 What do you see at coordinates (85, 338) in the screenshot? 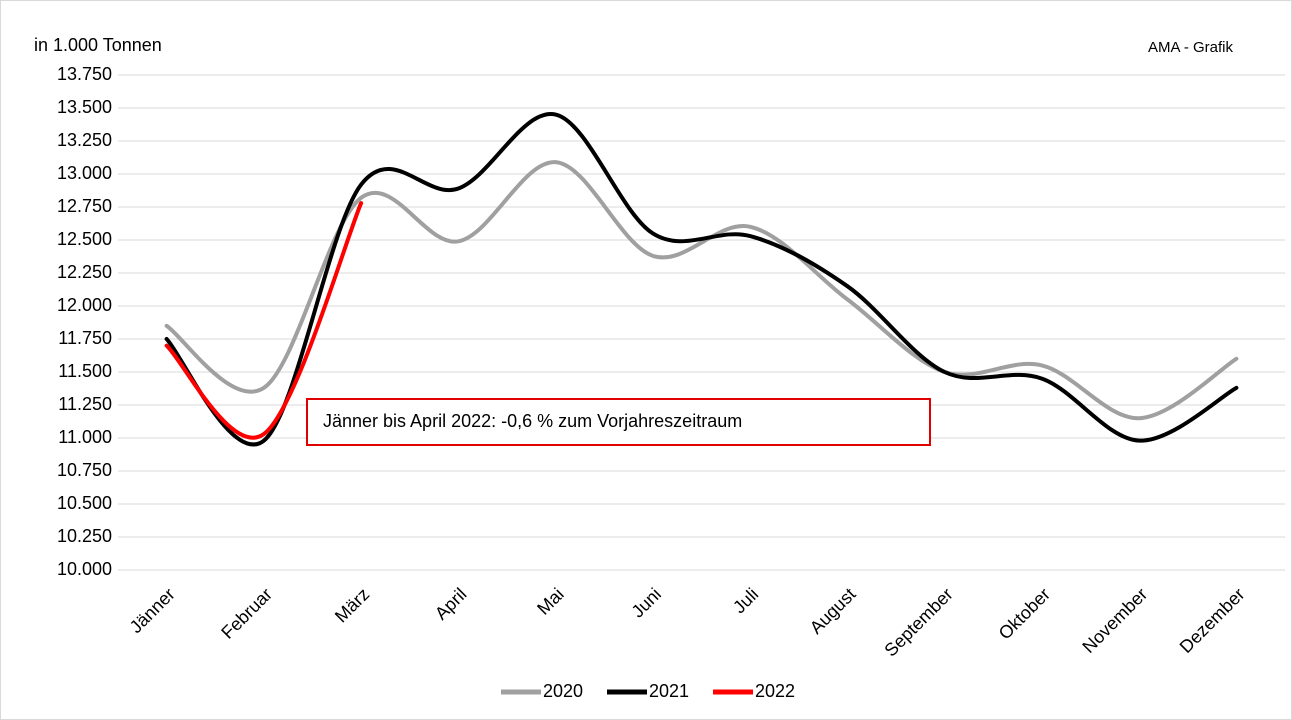
I see `y-tick-label: 11.750` at bounding box center [85, 338].